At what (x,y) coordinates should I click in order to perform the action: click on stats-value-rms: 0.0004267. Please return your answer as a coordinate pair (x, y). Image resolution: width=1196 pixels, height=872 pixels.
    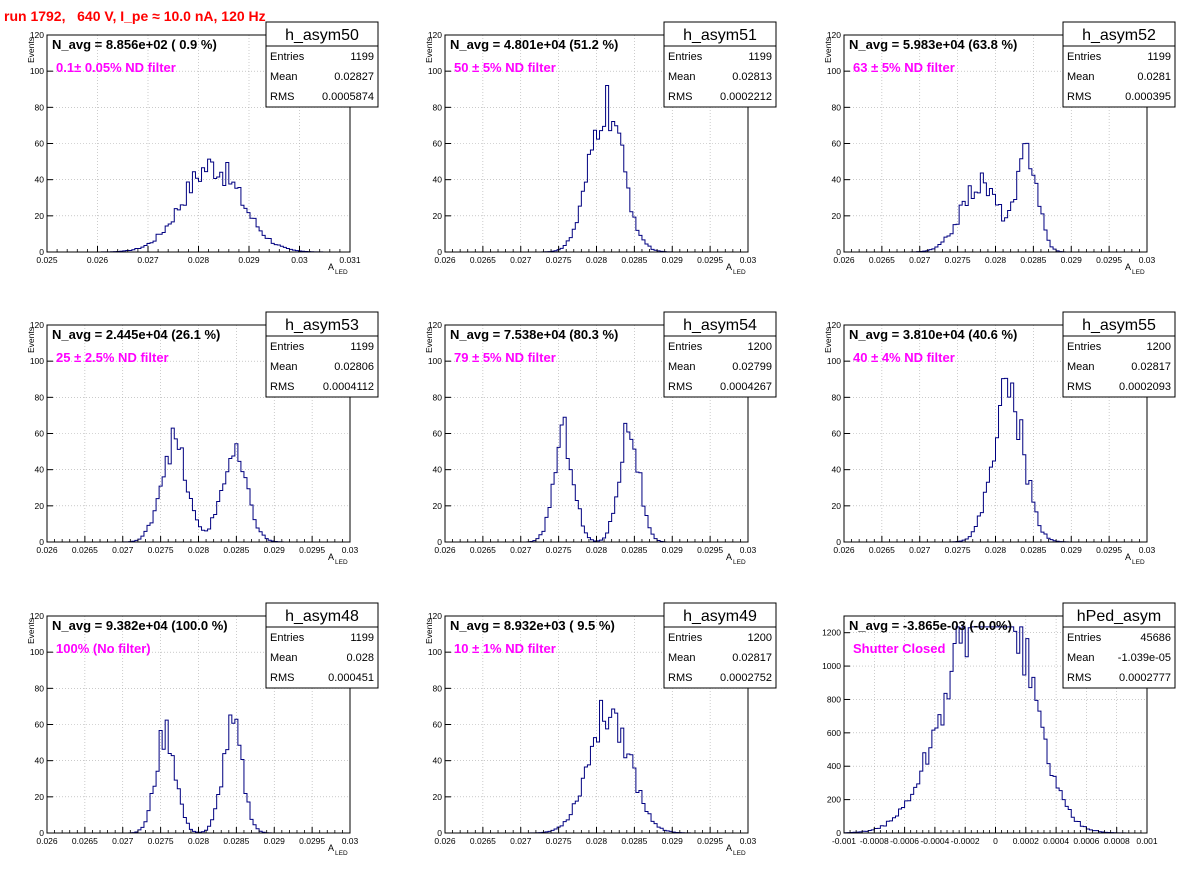
    Looking at the image, I should click on (746, 387).